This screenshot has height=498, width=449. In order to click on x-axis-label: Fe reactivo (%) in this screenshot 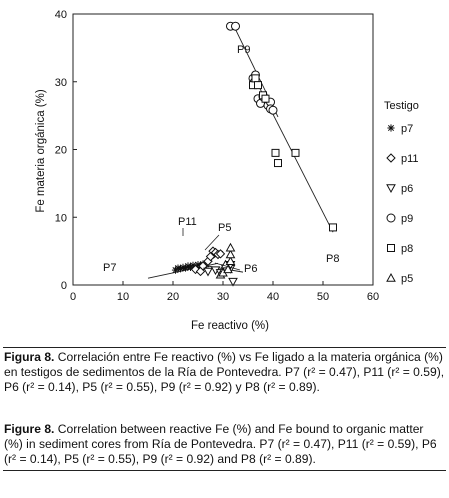, I will do `click(230, 326)`.